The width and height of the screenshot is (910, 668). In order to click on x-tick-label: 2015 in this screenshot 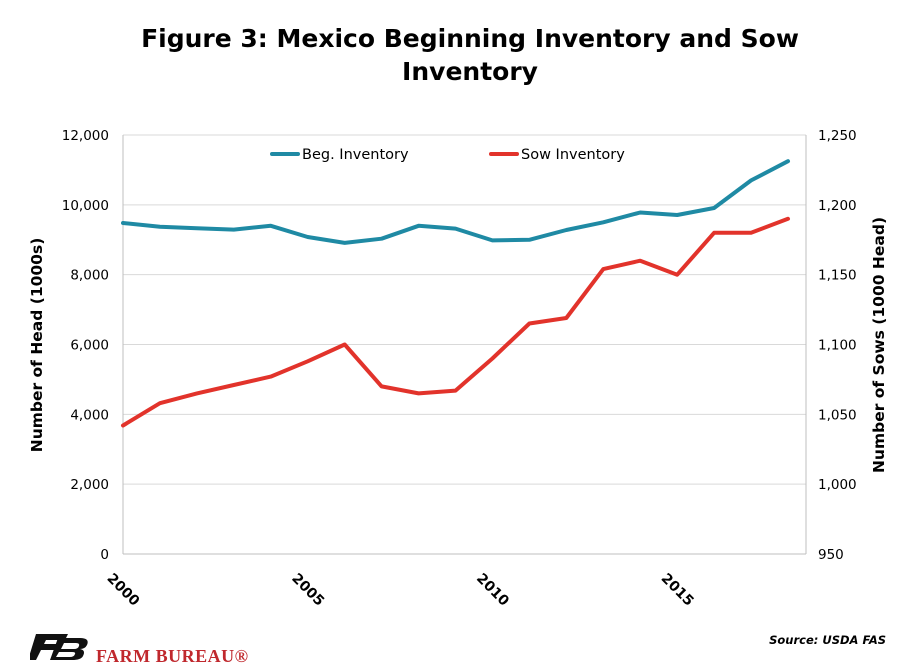, I will do `click(677, 590)`.